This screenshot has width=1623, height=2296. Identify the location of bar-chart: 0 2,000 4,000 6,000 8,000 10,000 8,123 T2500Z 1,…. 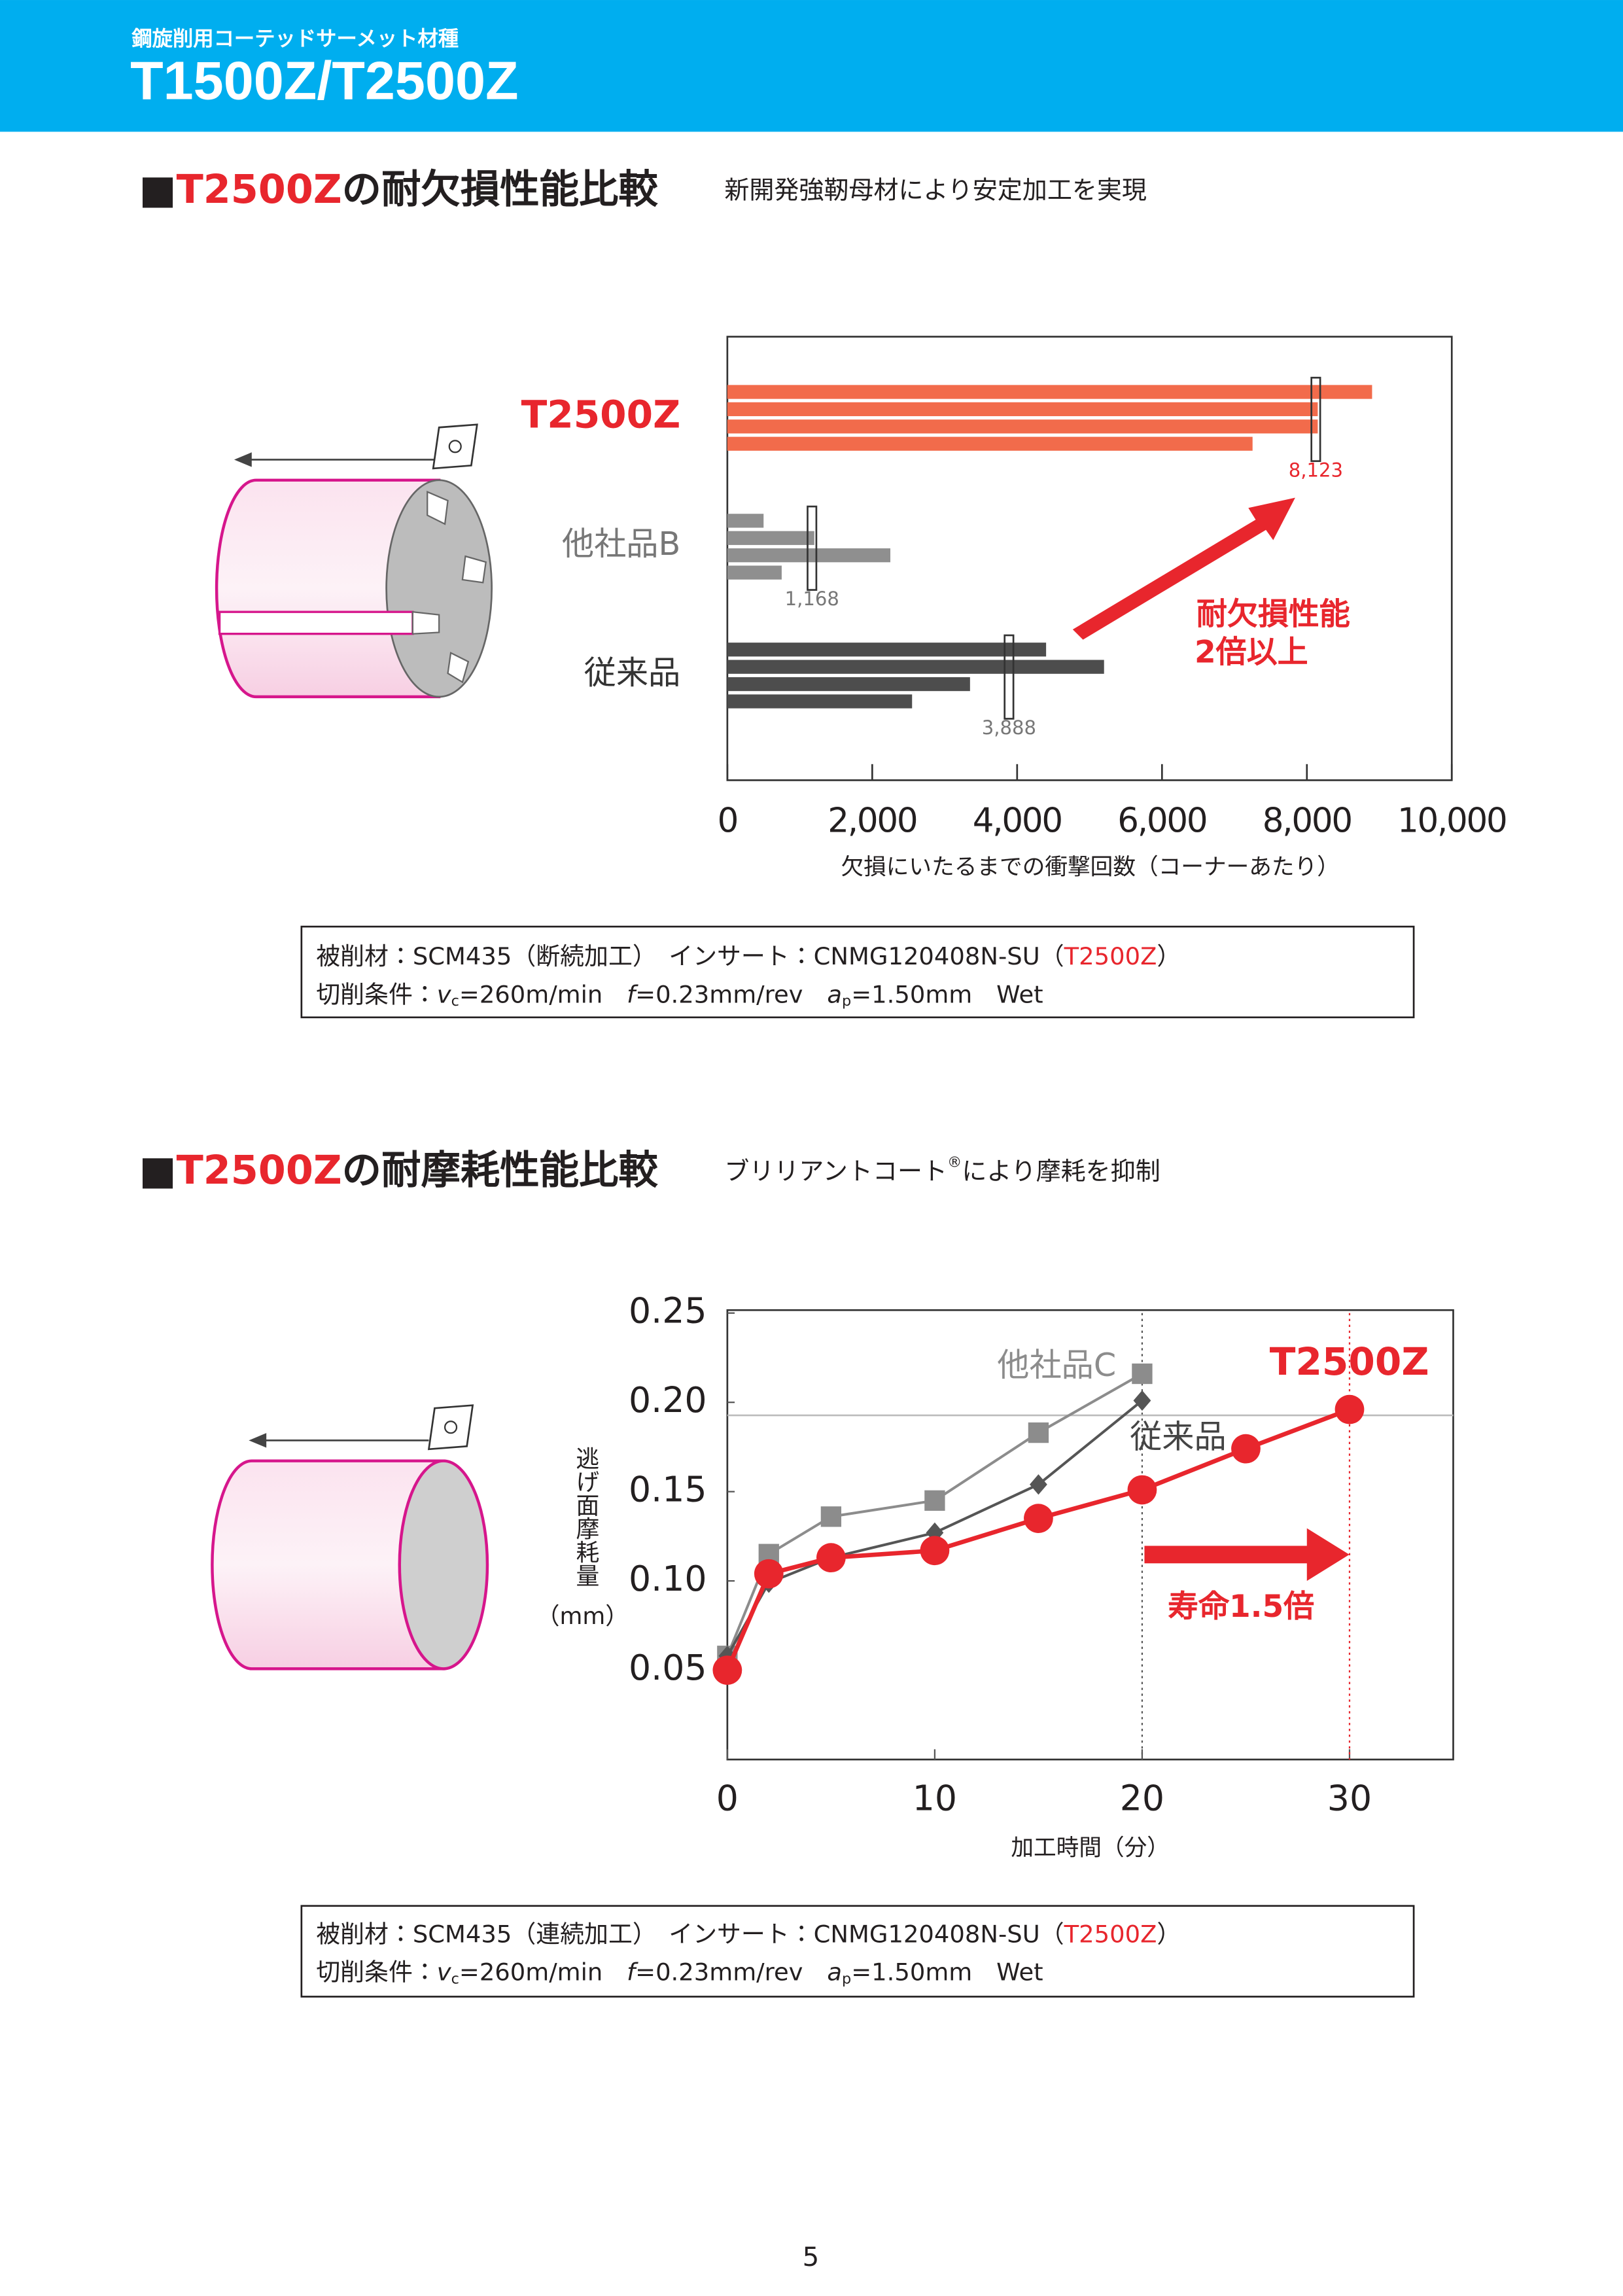
(1015, 608).